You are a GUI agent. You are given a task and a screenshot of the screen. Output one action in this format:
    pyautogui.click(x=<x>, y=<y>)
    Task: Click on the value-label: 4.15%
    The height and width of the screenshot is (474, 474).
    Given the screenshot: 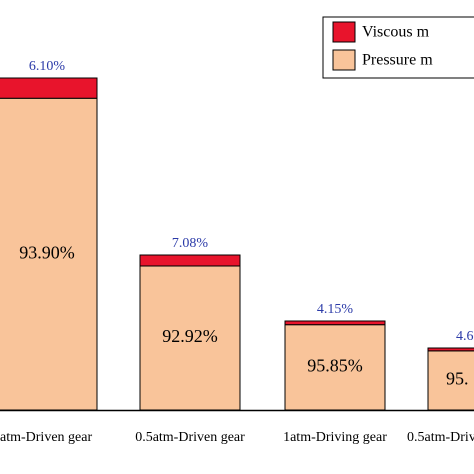 What is the action you would take?
    pyautogui.click(x=335, y=309)
    